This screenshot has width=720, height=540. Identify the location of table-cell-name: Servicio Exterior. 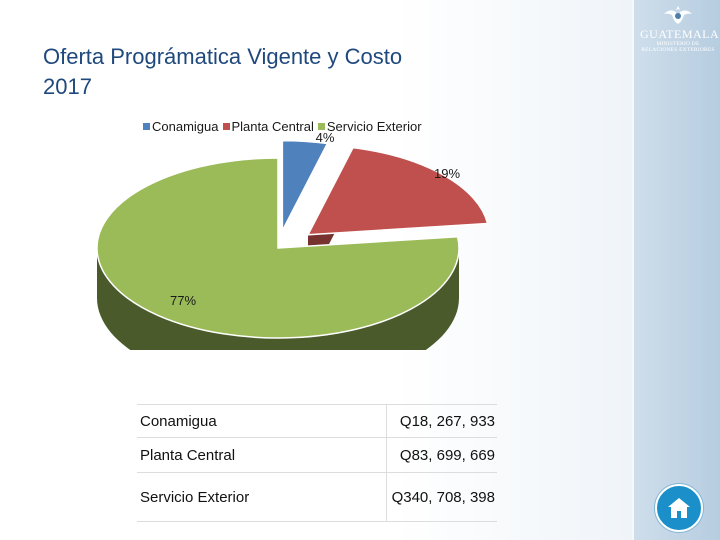
(262, 497).